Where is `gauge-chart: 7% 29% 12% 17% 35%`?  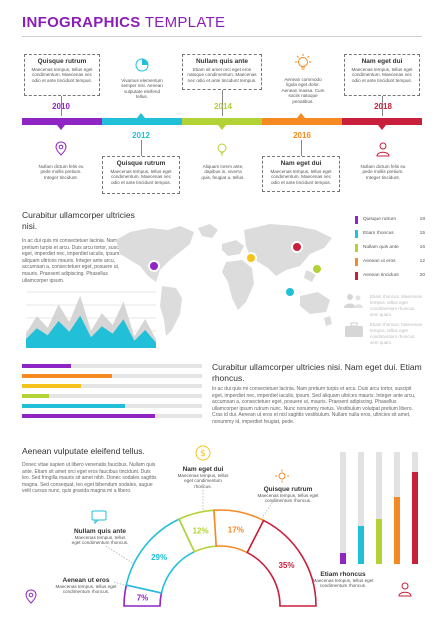 gauge-chart: 7% 29% 12% 17% 35% is located at coordinates (220, 558).